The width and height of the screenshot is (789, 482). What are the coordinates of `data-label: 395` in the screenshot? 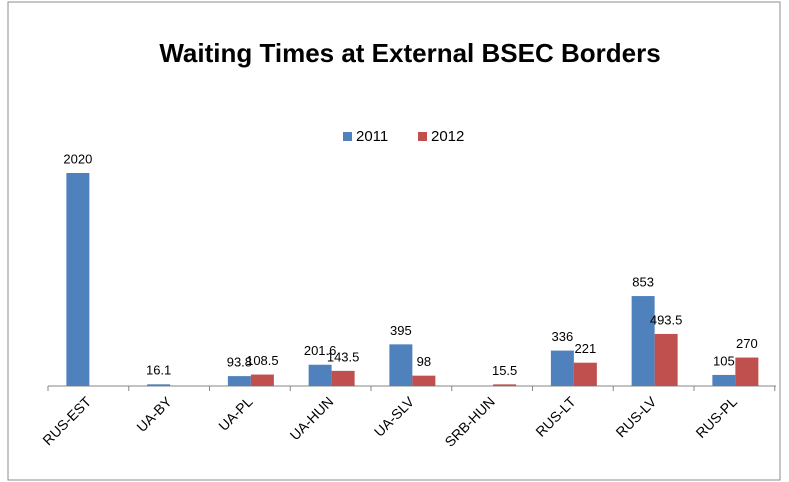 It's located at (401, 330).